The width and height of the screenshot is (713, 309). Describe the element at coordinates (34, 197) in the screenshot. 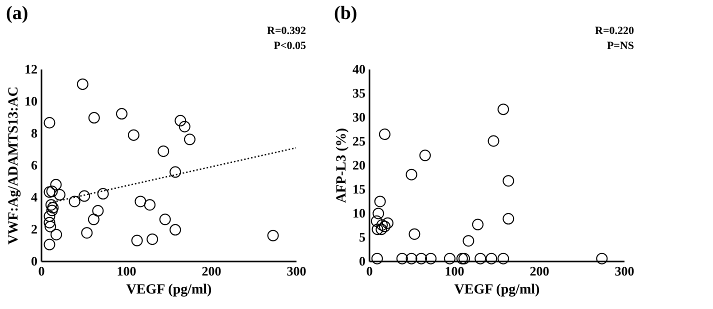

I see `y-tick-label: 4` at that location.